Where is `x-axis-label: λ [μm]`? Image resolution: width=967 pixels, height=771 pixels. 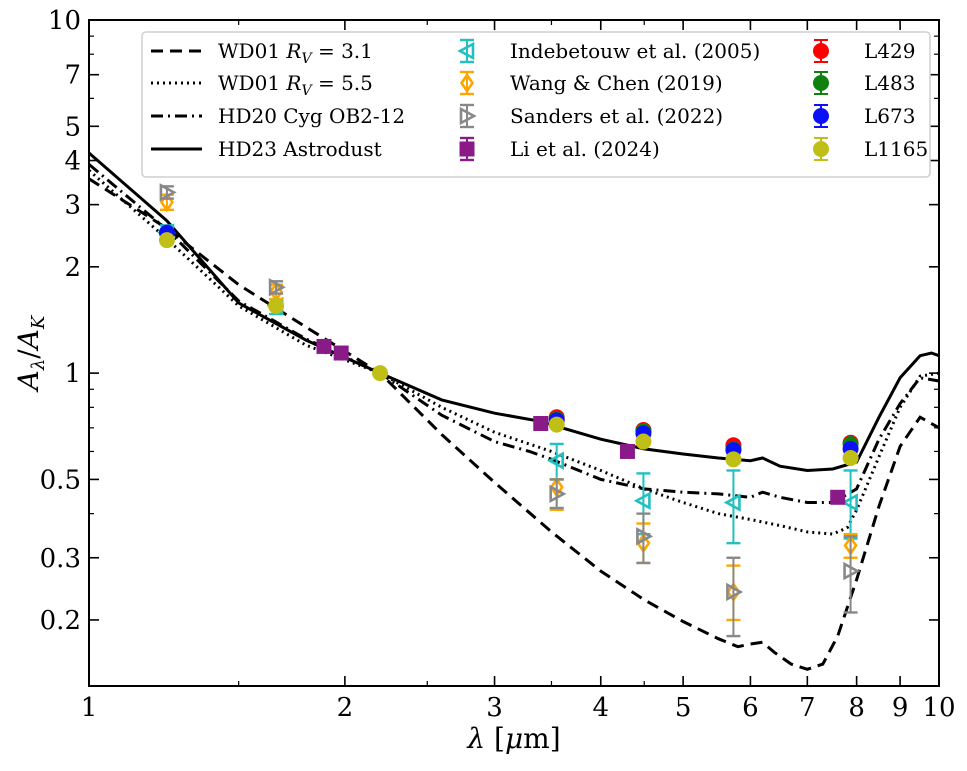 x-axis-label: λ [μm] is located at coordinates (513, 738).